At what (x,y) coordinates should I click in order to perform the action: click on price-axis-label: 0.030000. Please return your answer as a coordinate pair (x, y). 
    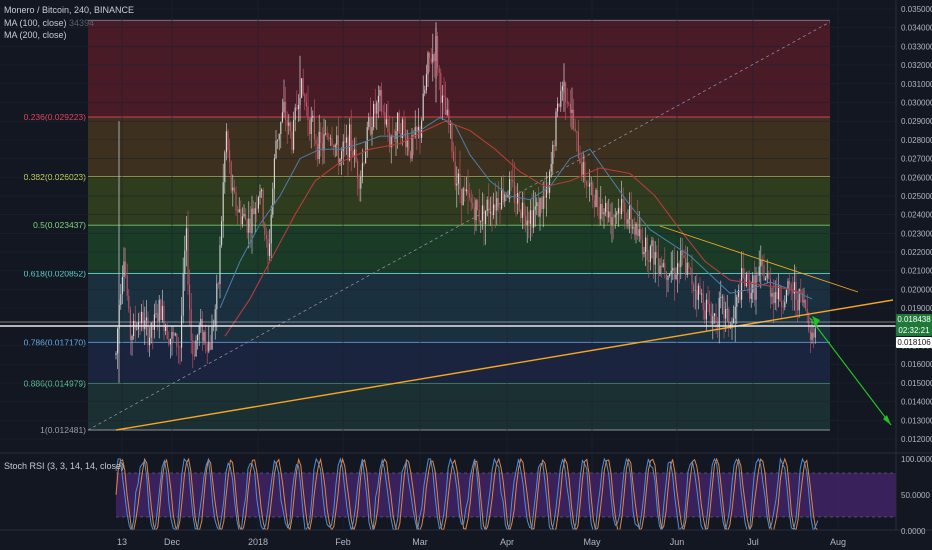
    Looking at the image, I should click on (916, 102).